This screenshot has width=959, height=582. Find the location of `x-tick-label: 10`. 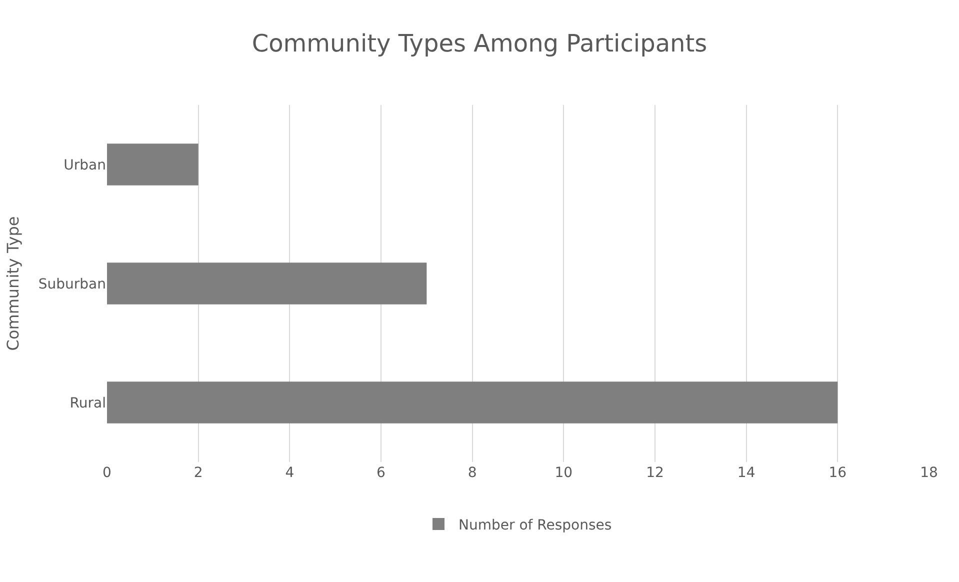

x-tick-label: 10 is located at coordinates (563, 473).